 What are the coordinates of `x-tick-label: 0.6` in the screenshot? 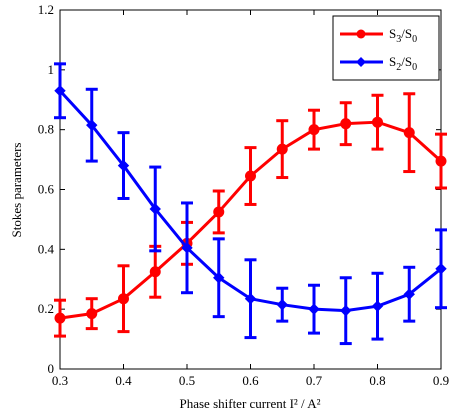 It's located at (250, 380).